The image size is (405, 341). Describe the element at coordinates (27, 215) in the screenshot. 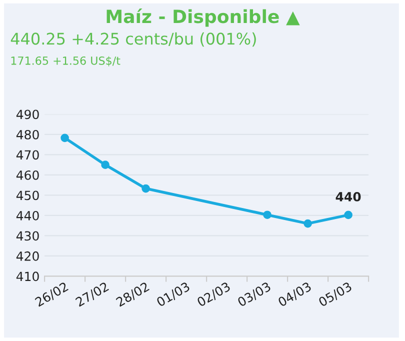

I see `y-tick-label: 440` at that location.